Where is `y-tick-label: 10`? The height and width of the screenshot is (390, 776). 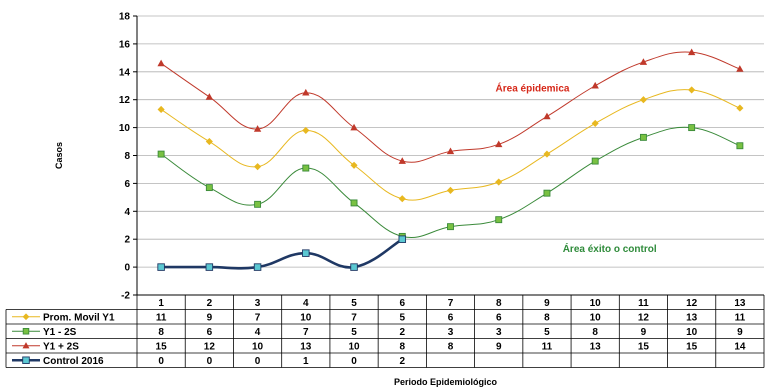
y-tick-label: 10 is located at coordinates (125, 128).